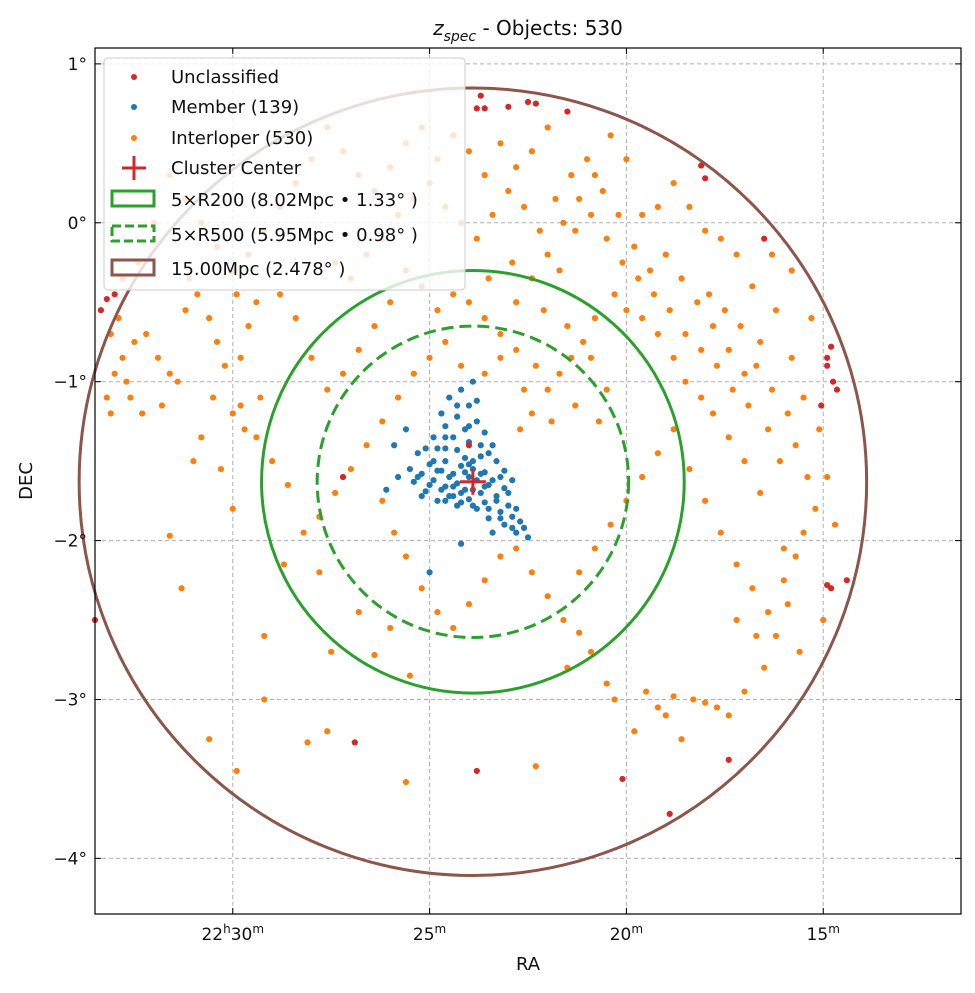 The height and width of the screenshot is (993, 975). Describe the element at coordinates (284, 174) in the screenshot. I see `legend-box` at that location.